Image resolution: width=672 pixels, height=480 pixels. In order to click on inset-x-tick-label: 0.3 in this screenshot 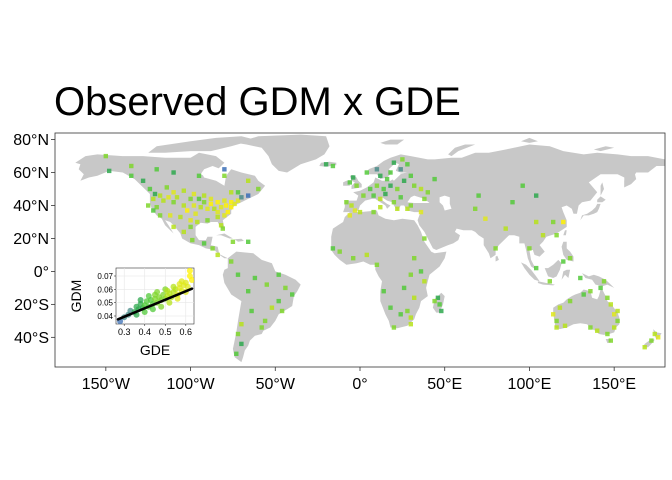, I will do `click(124, 332)`.